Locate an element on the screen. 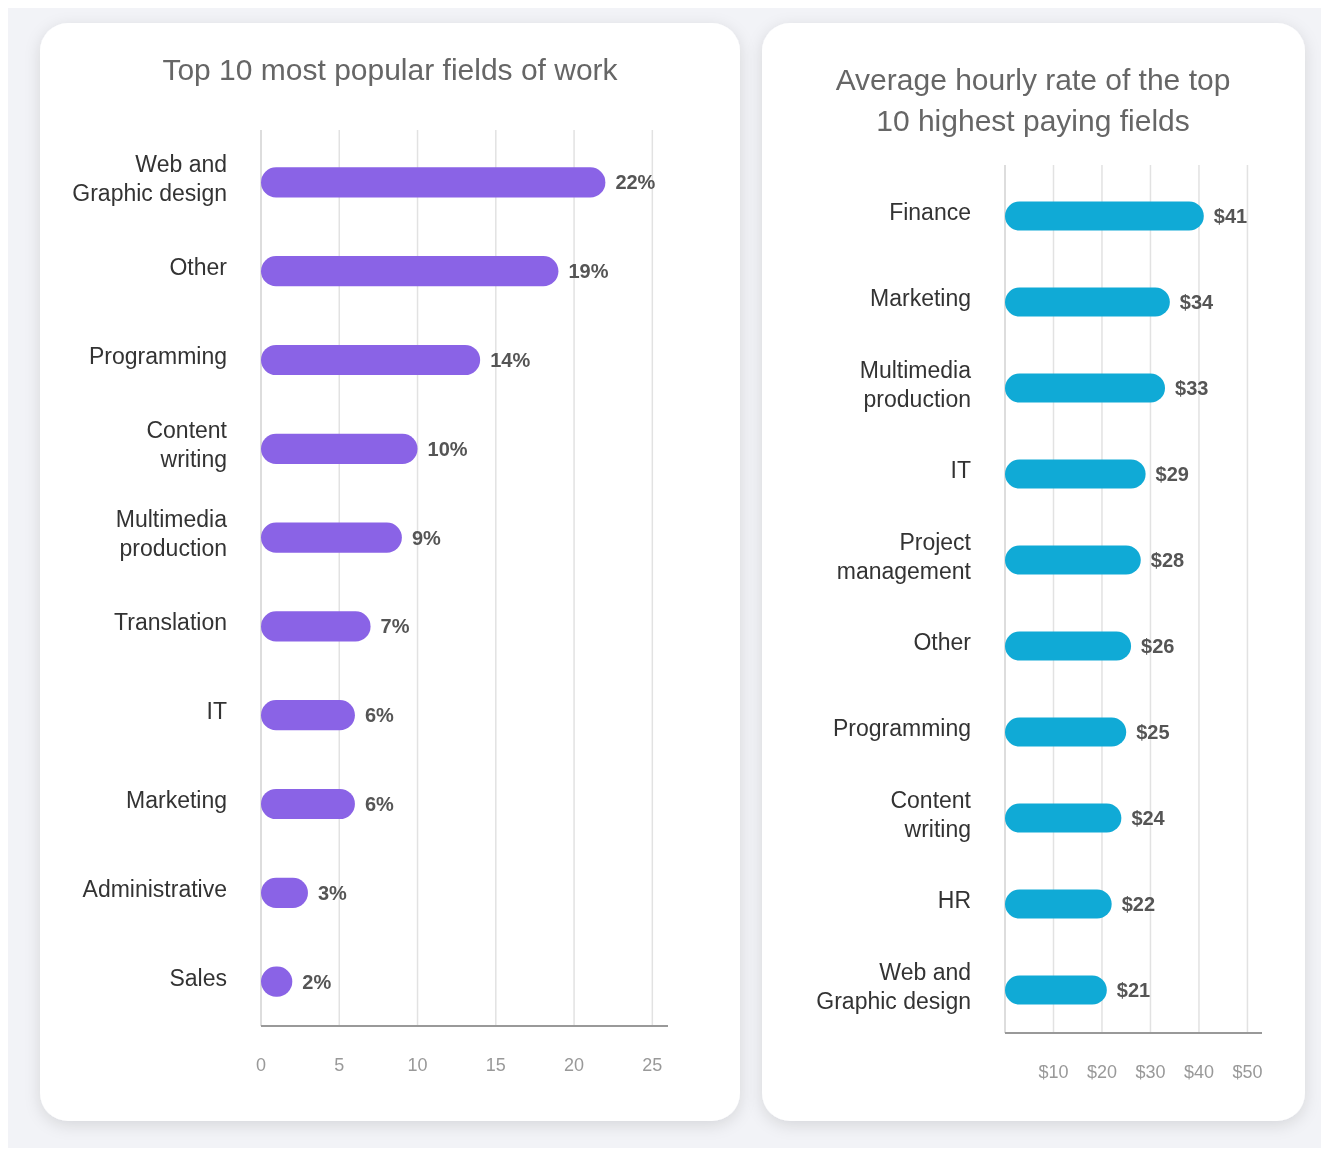 This screenshot has height=1154, width=1329. data-label: $29 is located at coordinates (1172, 474).